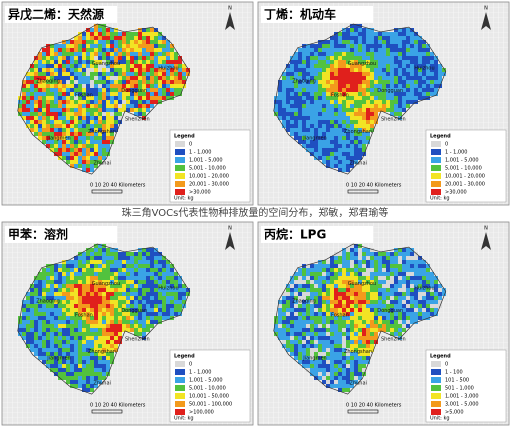 This screenshot has width=511, height=433. I want to click on caption: 珠三角VOCs代表性物种排放量的空间分布，郑敏，郑君瑜等, so click(255, 212).